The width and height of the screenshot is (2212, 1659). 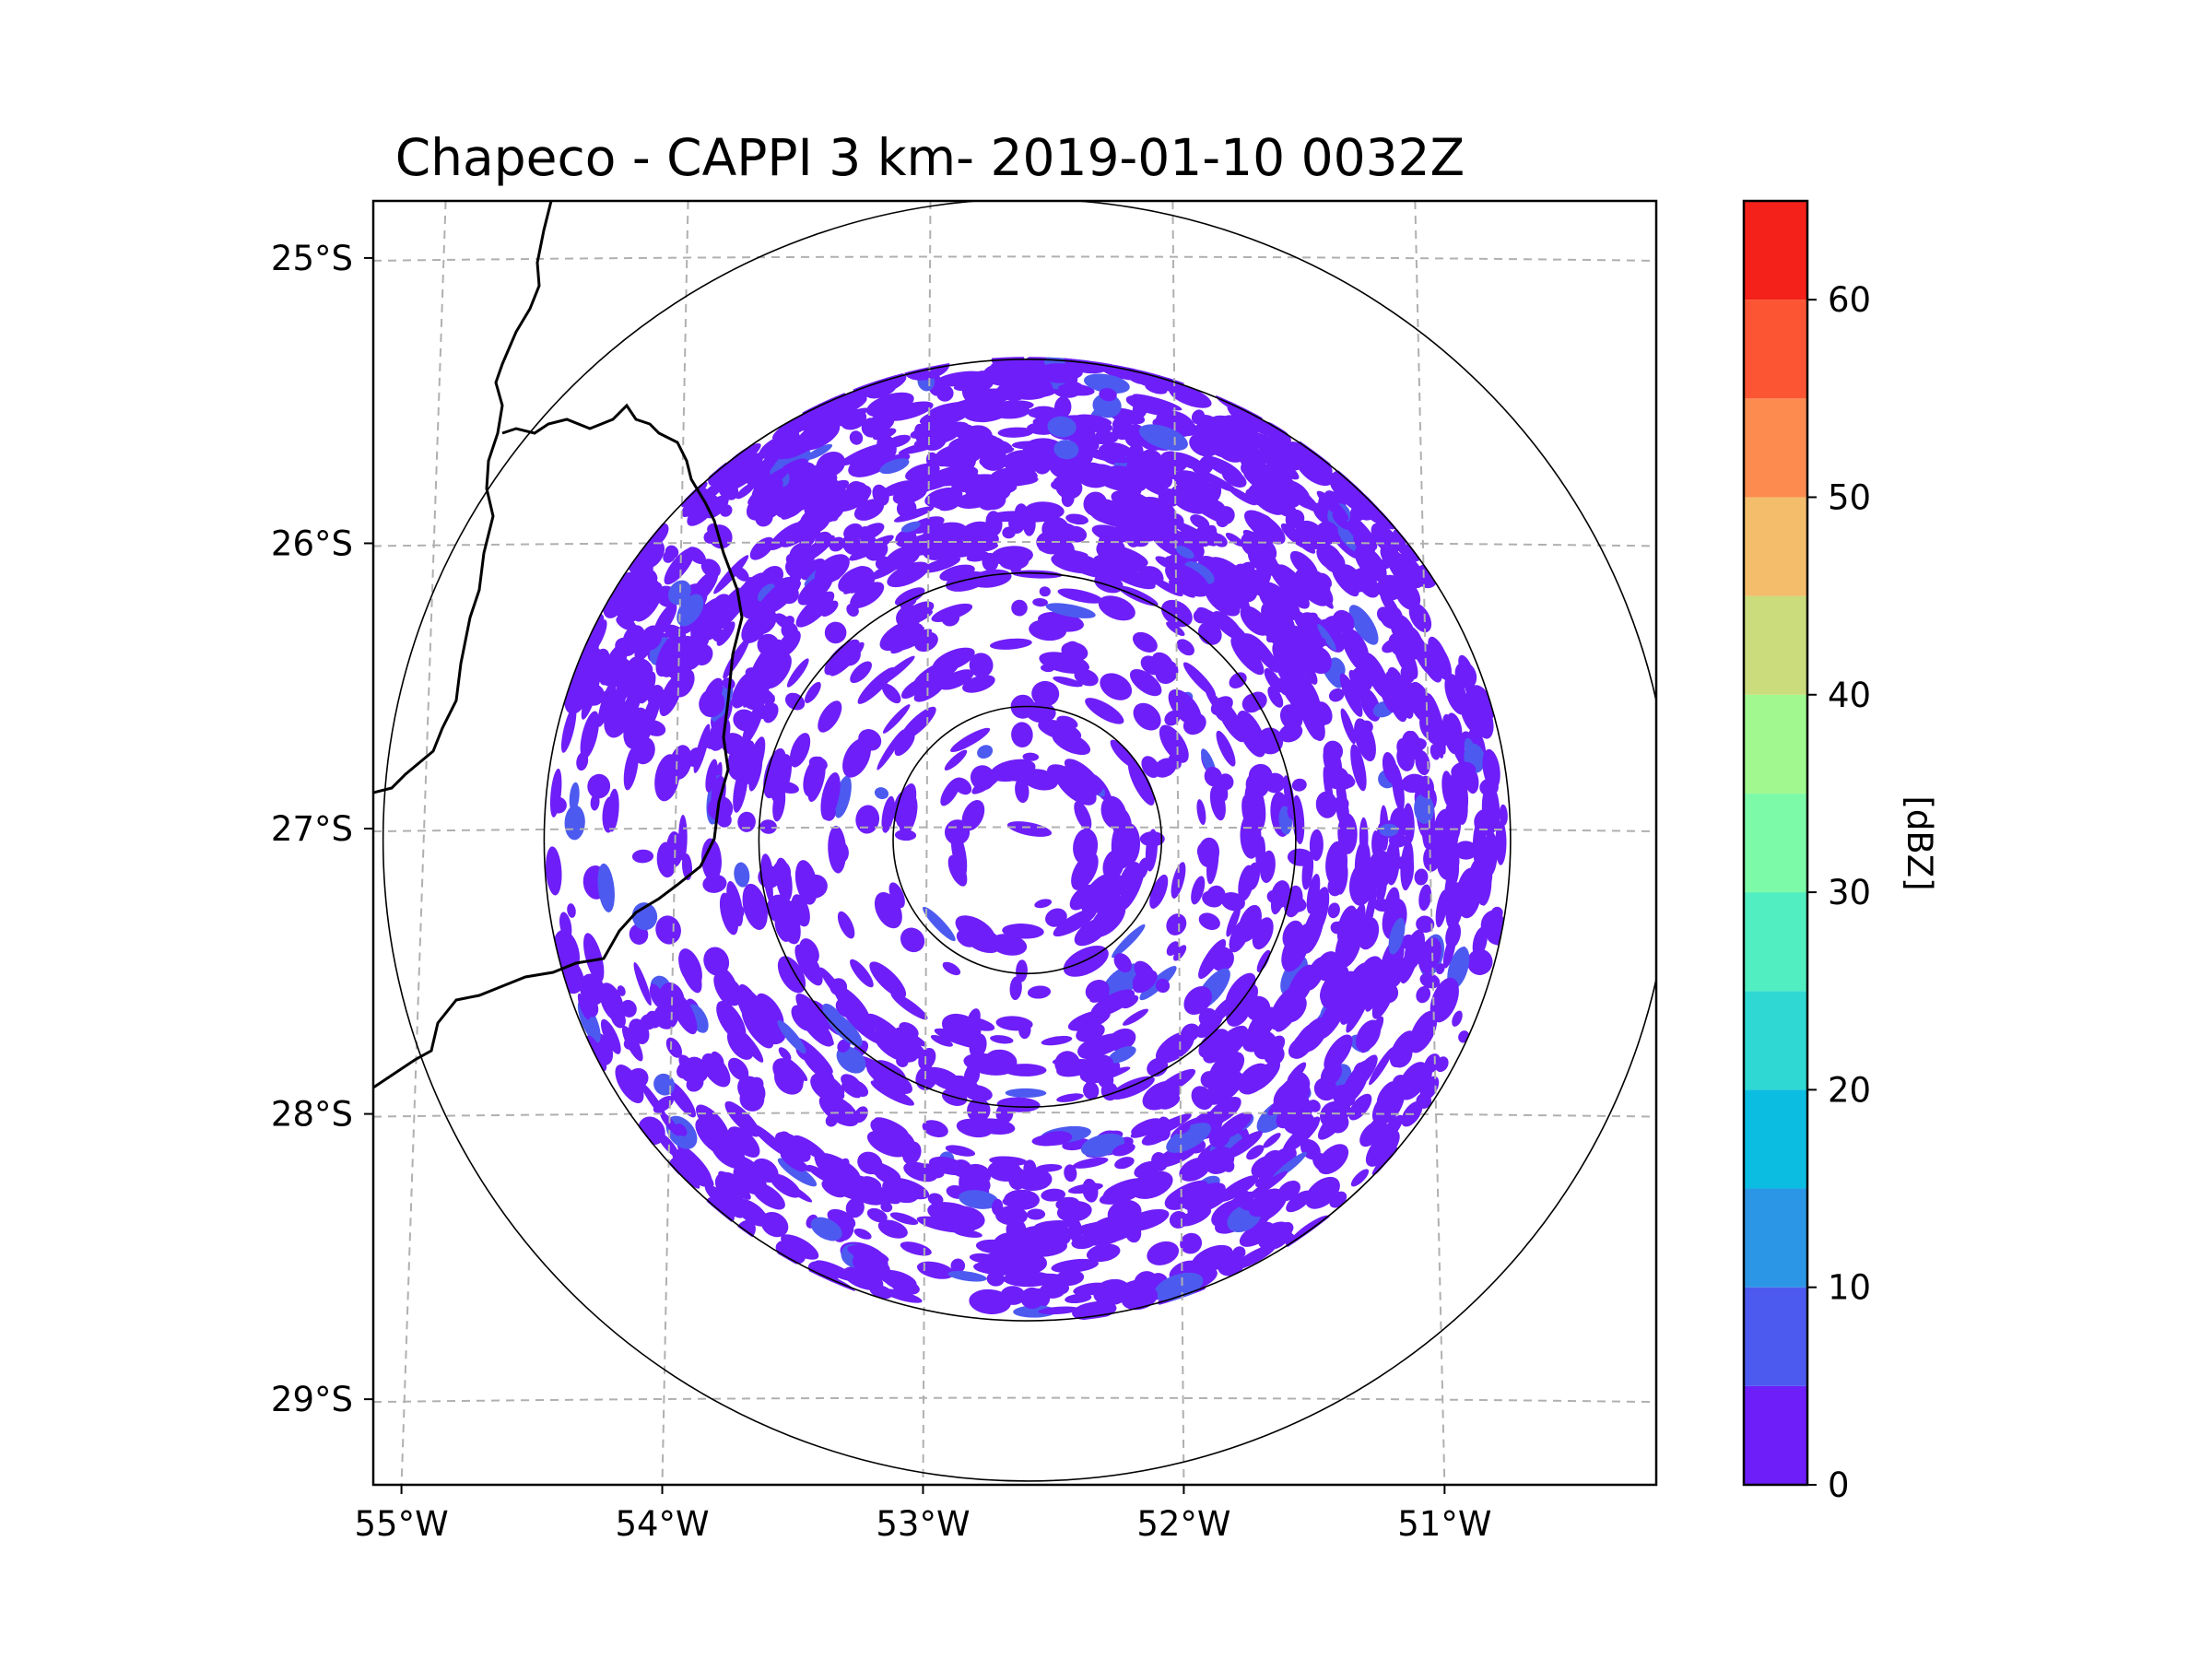 I want to click on colorbar-tick-label: 20, so click(x=1849, y=1090).